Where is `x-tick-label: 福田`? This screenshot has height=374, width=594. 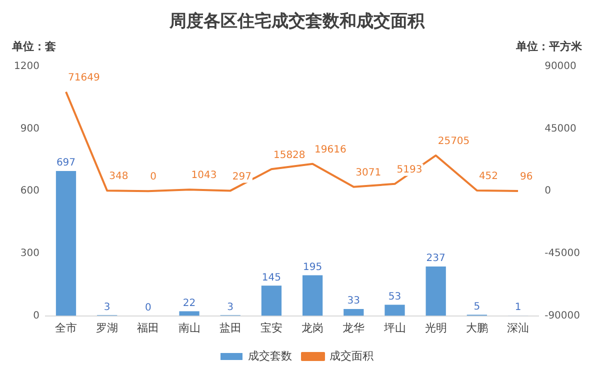
x-tick-label: 福田 is located at coordinates (148, 327).